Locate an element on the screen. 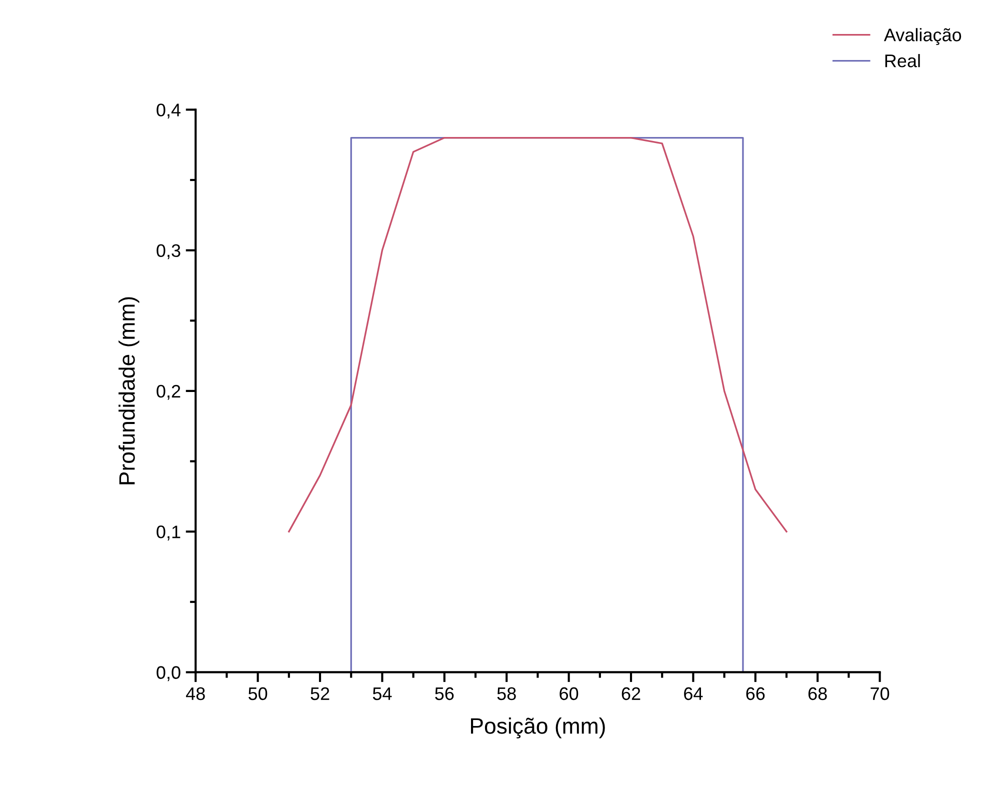 This screenshot has height=789, width=993. x-tick-label: 54 is located at coordinates (382, 693).